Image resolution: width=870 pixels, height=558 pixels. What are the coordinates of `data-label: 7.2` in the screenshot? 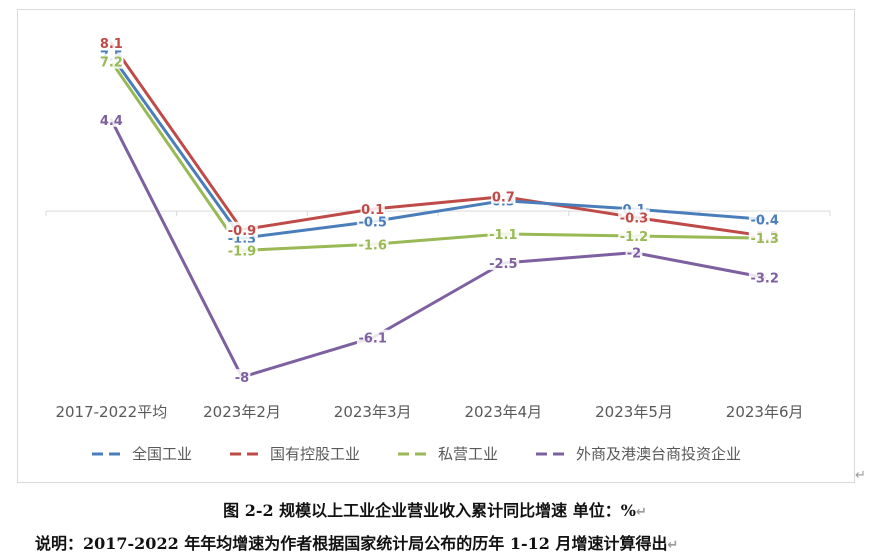 It's located at (111, 63).